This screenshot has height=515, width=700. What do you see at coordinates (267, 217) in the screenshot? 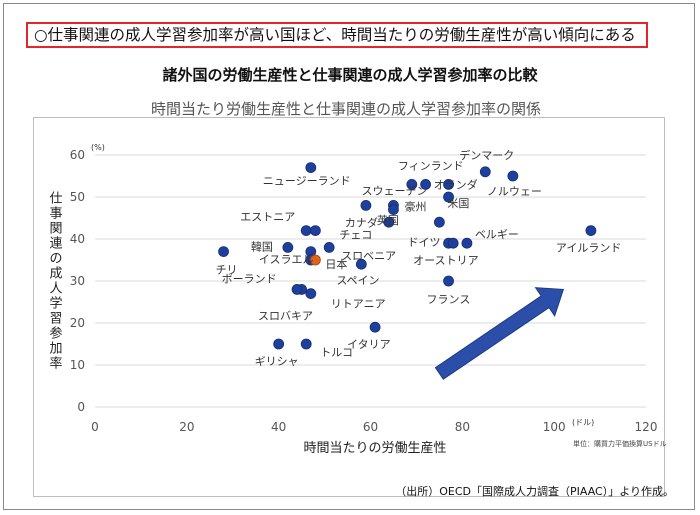
I see `point-label: エストニア` at bounding box center [267, 217].